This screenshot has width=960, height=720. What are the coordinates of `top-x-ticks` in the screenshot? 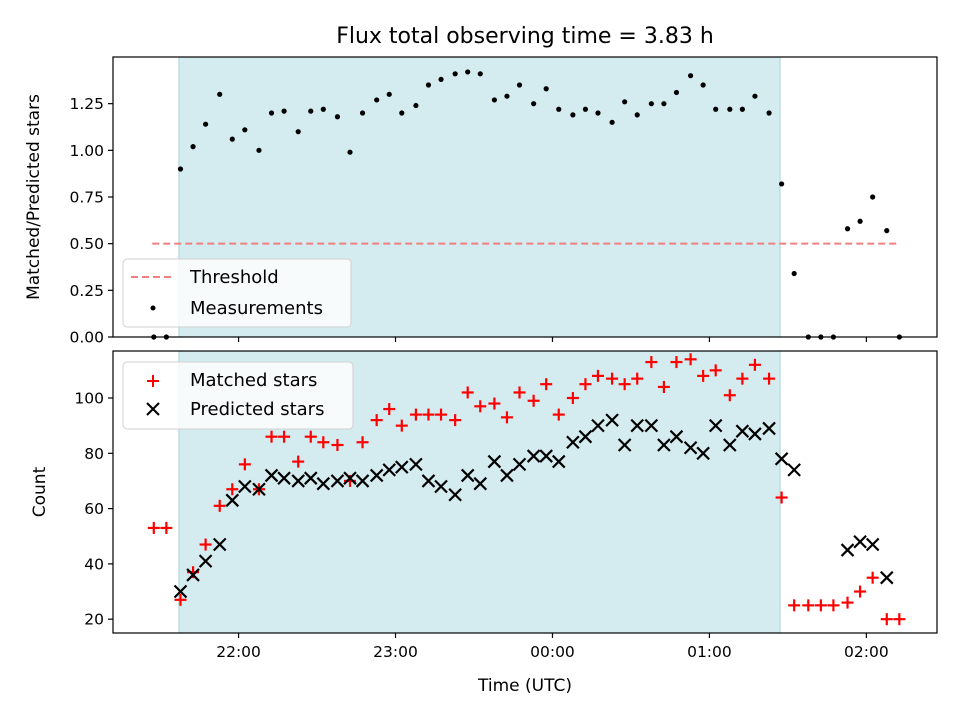 It's located at (552, 339).